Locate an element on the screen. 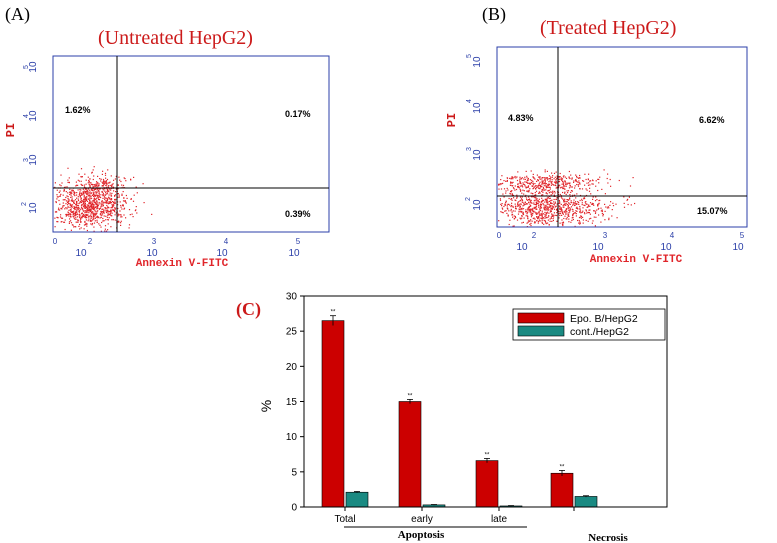  panel-b-frame is located at coordinates (622, 137).